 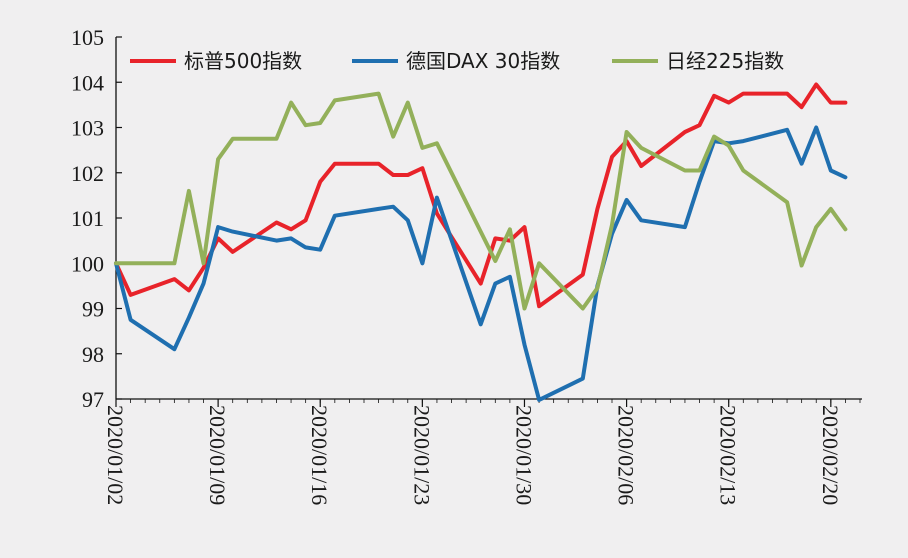 What do you see at coordinates (728, 455) in the screenshot?
I see `x-tick-label: 2020/02/13` at bounding box center [728, 455].